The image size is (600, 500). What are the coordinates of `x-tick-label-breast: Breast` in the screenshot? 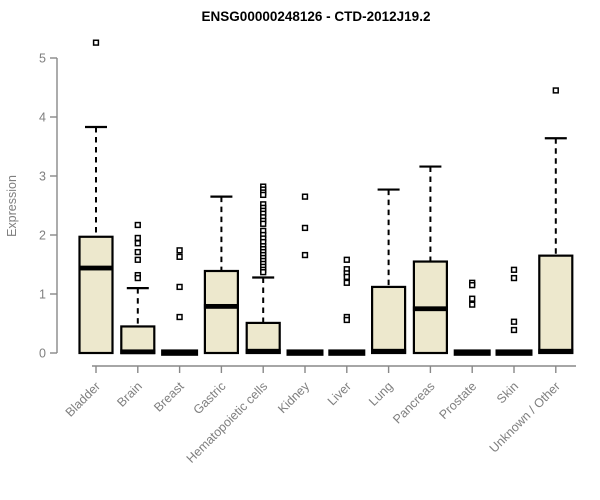 It's located at (169, 397).